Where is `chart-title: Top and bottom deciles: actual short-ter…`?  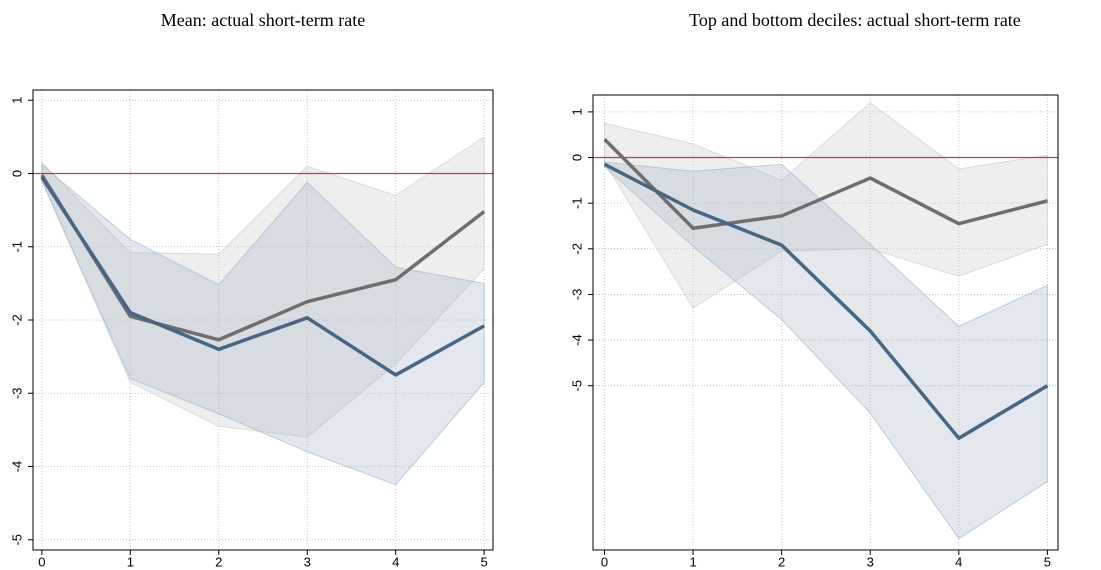 chart-title: Top and bottom deciles: actual short-ter… is located at coordinates (855, 20).